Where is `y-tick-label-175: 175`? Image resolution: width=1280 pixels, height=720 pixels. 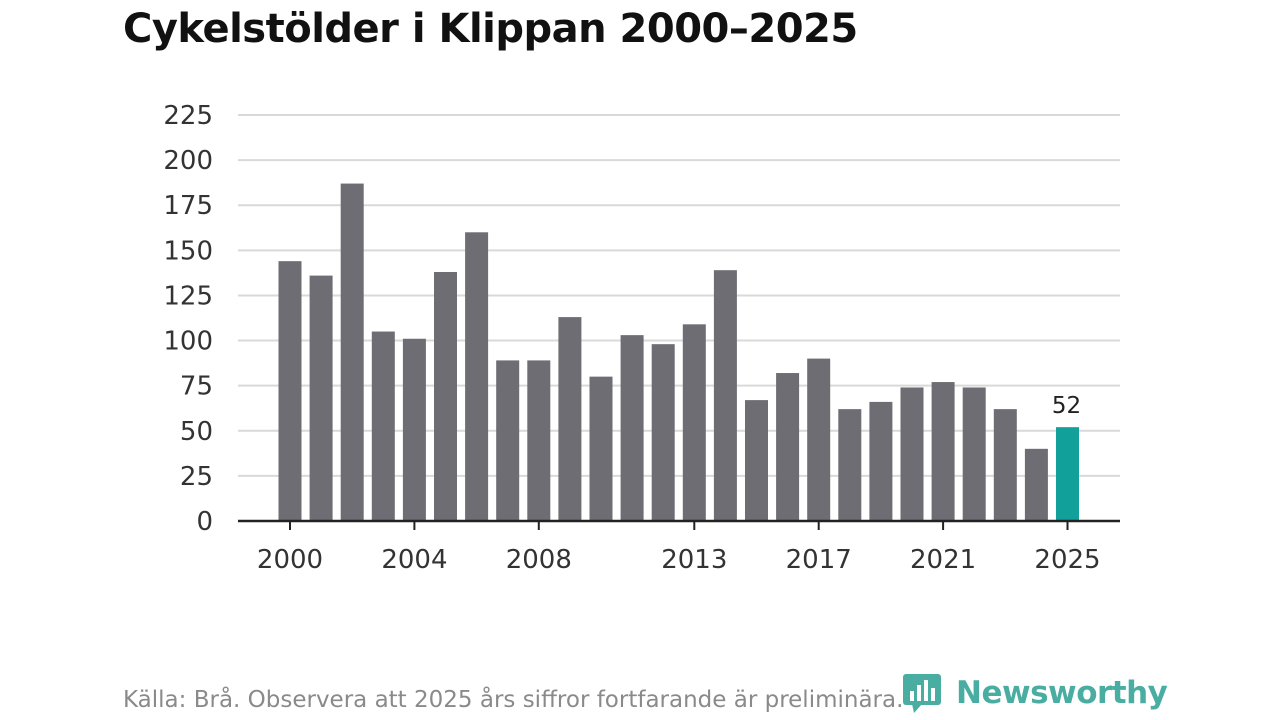 y-tick-label-175: 175 is located at coordinates (188, 206).